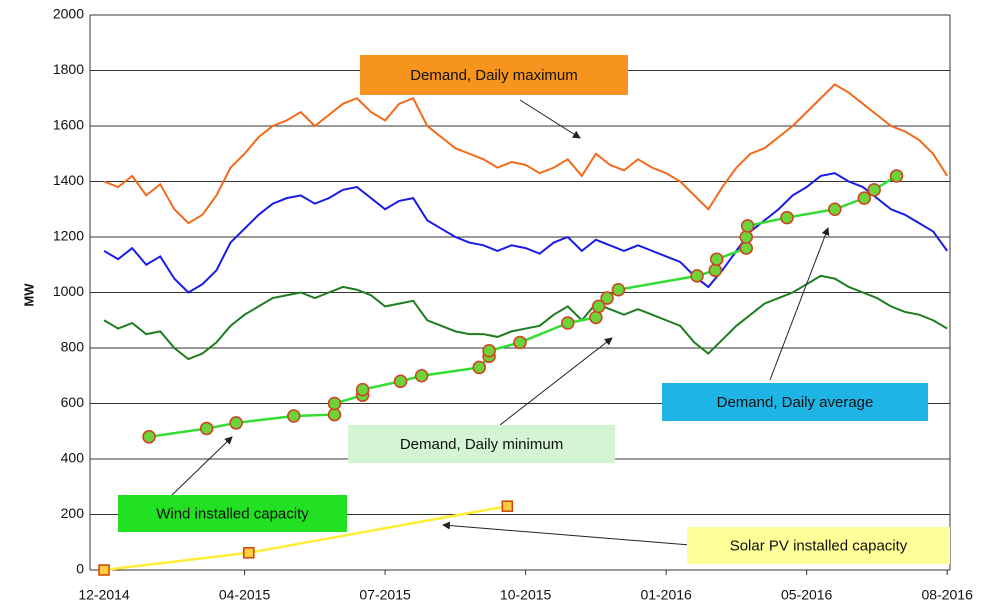 The width and height of the screenshot is (982, 614). Describe the element at coordinates (245, 595) in the screenshot. I see `x-tick-label: 04-2015` at that location.